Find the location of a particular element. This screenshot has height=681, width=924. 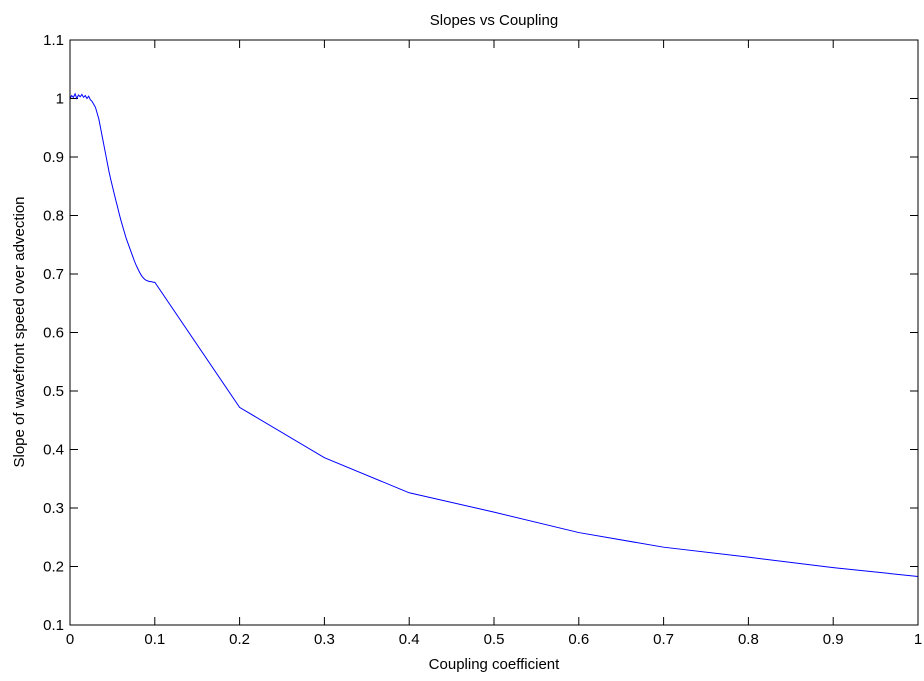

y-tick-label: 0.2 is located at coordinates (53, 567).